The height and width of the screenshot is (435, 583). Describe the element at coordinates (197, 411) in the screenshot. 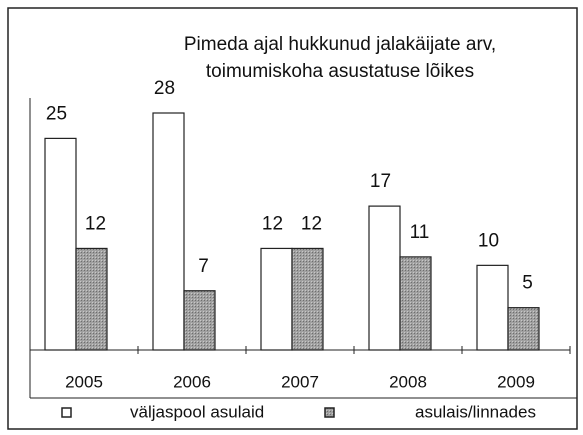

I see `legend-label: väljaspool asulaid` at that location.